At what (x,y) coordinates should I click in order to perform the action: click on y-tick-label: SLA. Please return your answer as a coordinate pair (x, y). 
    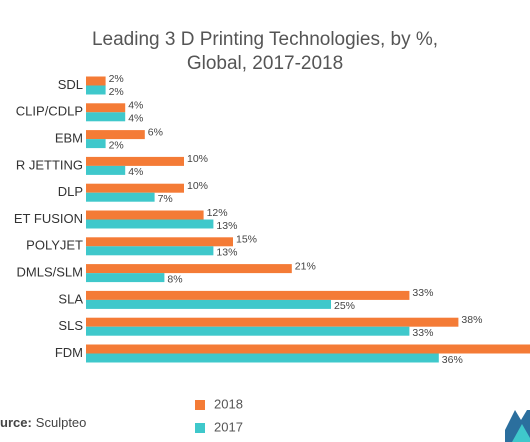
    Looking at the image, I should click on (70, 298).